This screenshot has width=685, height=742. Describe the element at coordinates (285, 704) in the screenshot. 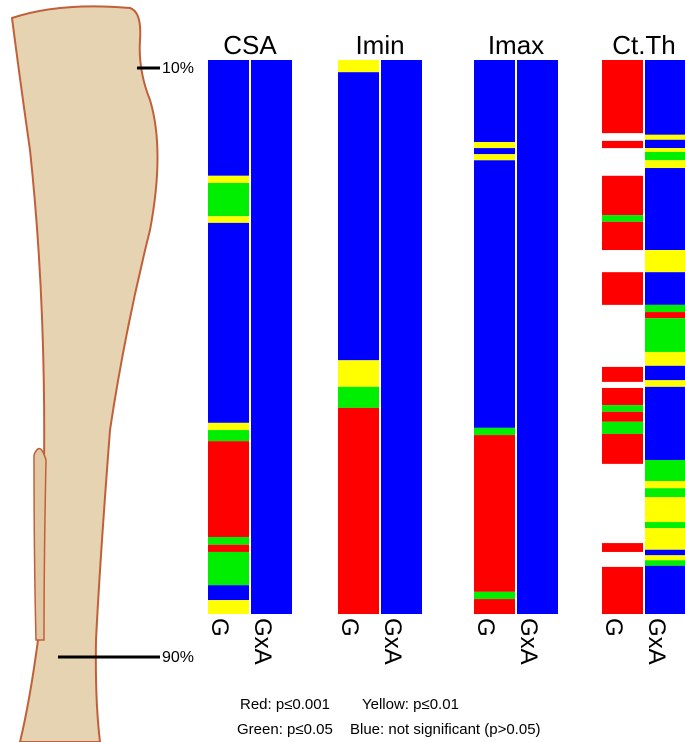

I see `legend-entry: Red: p≤0.001` at that location.